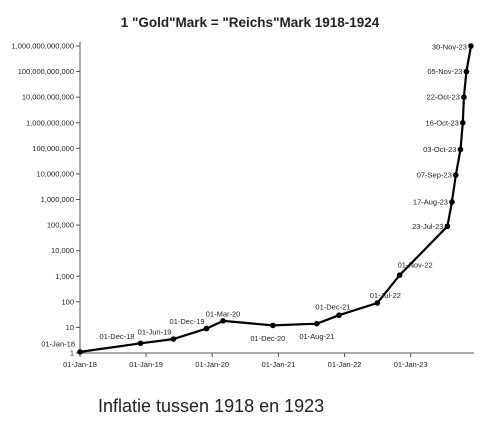  What do you see at coordinates (449, 47) in the screenshot?
I see `data-point-label: 30-Nov-23` at bounding box center [449, 47].